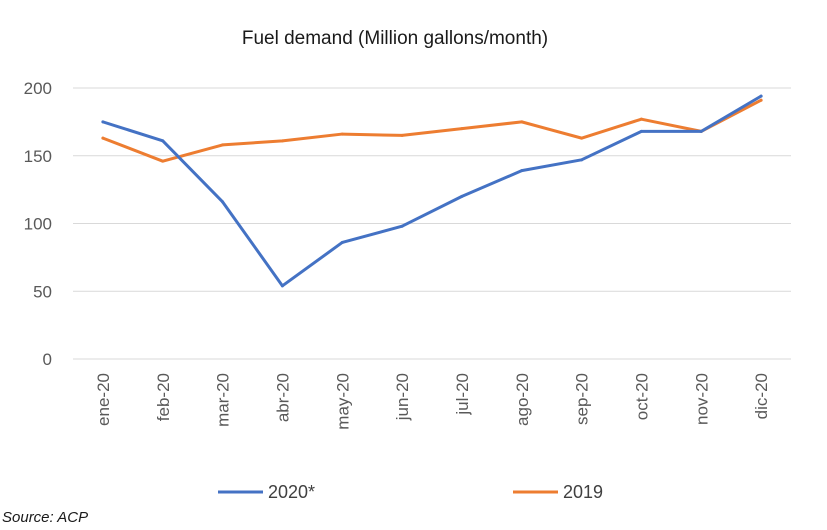  Describe the element at coordinates (522, 399) in the screenshot. I see `x-tick-label-ago-20: ago-20` at that location.